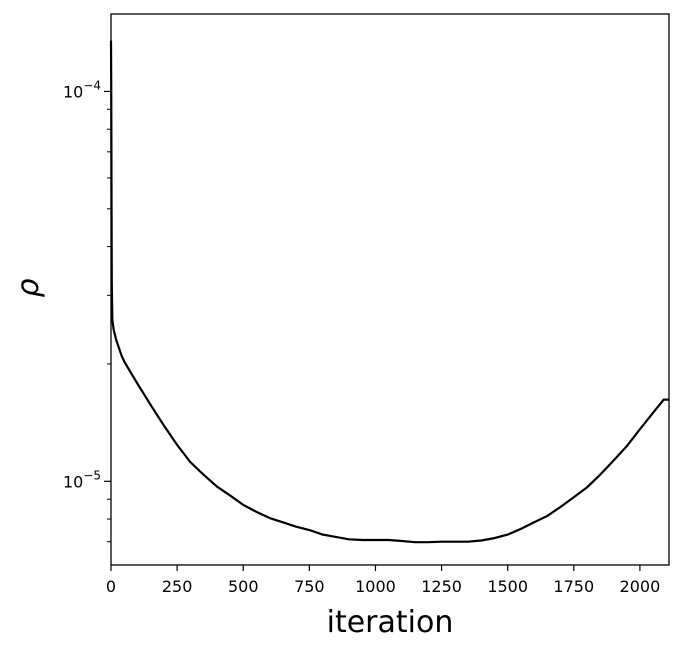  I want to click on y-tick-label: 10⁻⁴, so click(82, 89).